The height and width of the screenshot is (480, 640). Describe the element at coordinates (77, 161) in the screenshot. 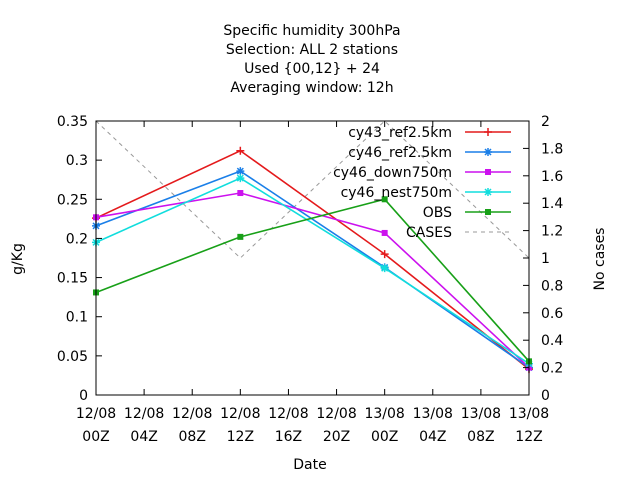

I see `y-tick-label: 0.3` at that location.